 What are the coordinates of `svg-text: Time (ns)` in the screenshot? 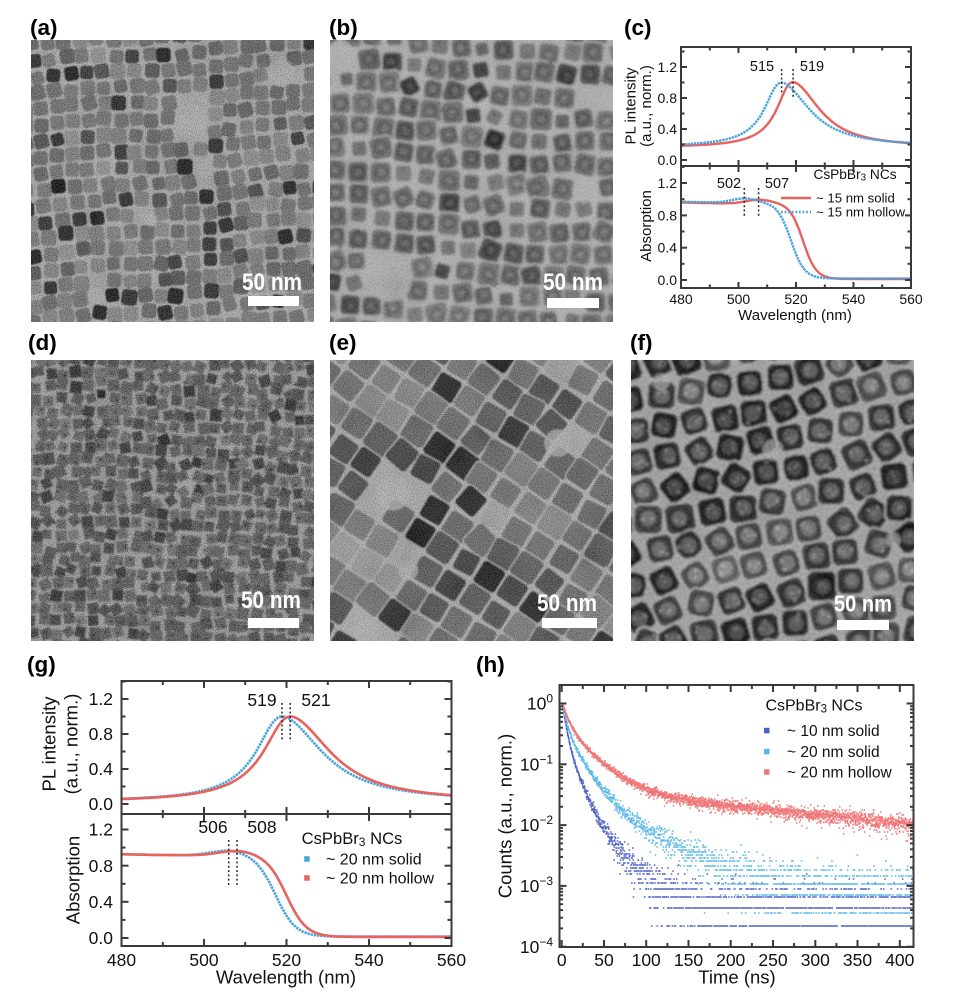 It's located at (736, 977).